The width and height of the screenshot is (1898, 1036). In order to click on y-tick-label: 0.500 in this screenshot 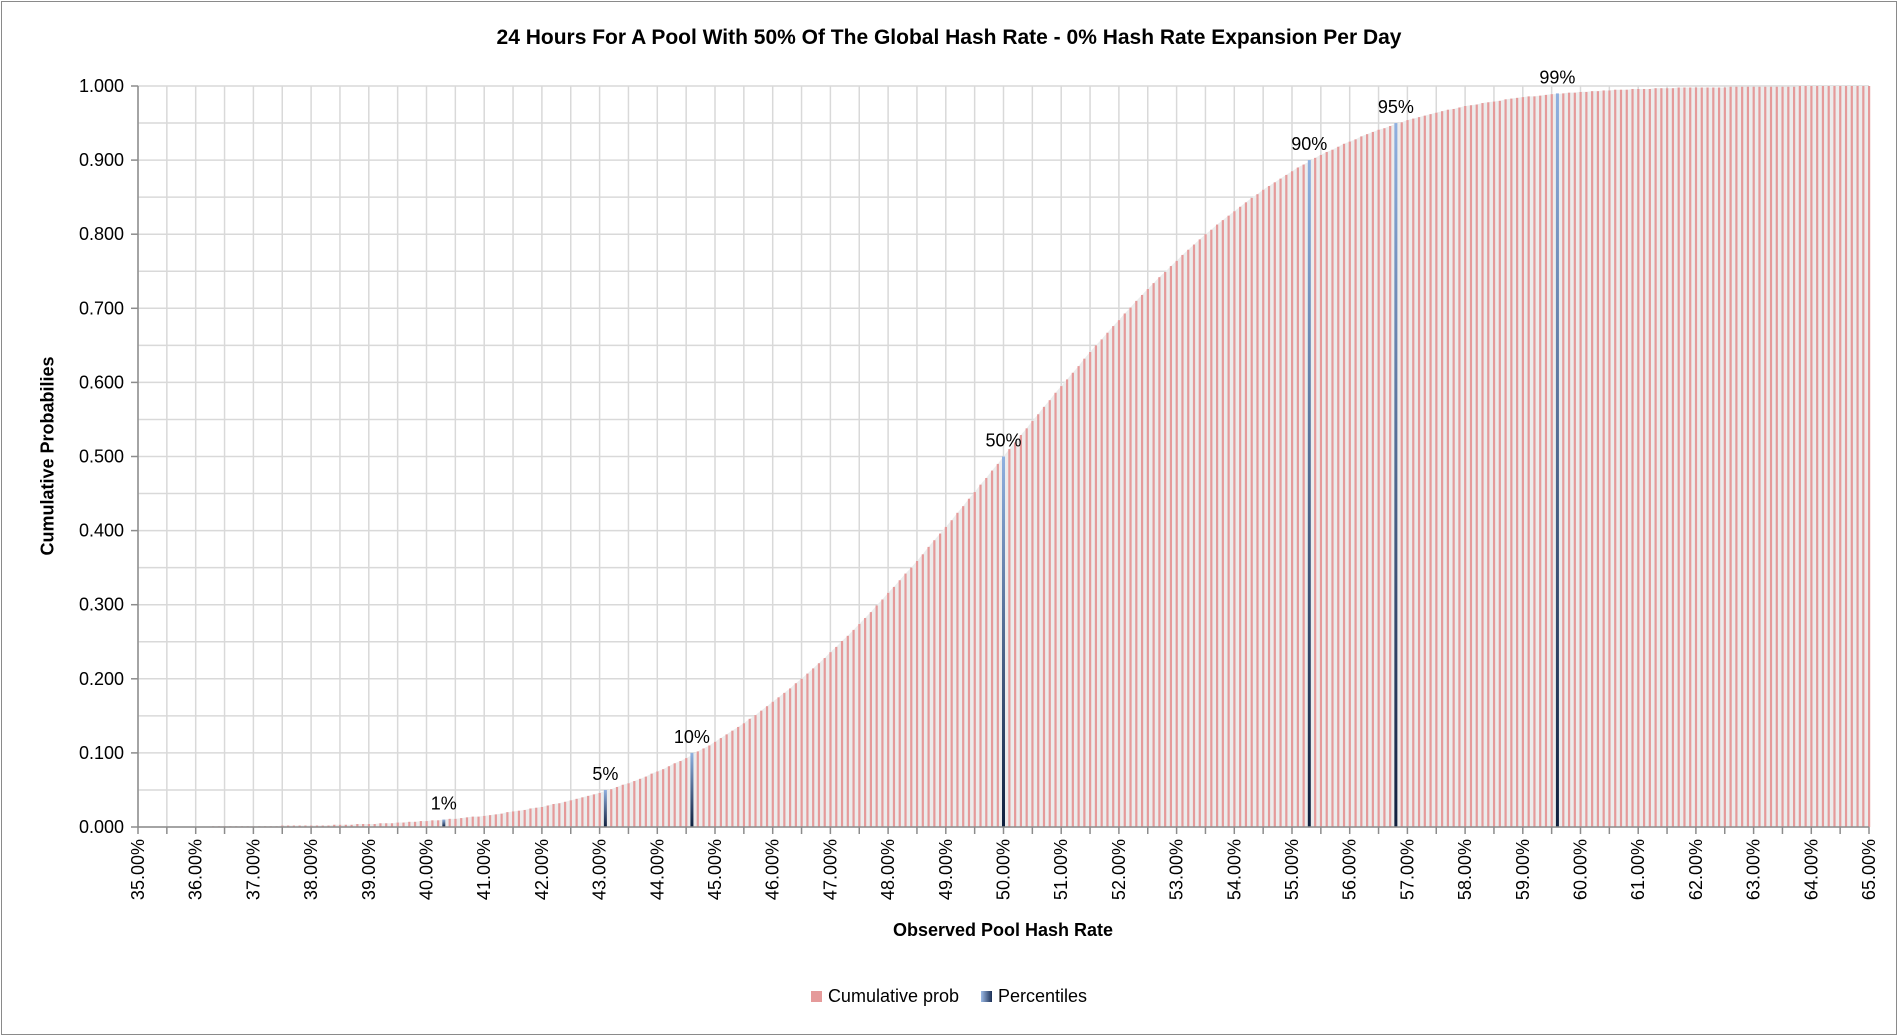, I will do `click(101, 457)`.